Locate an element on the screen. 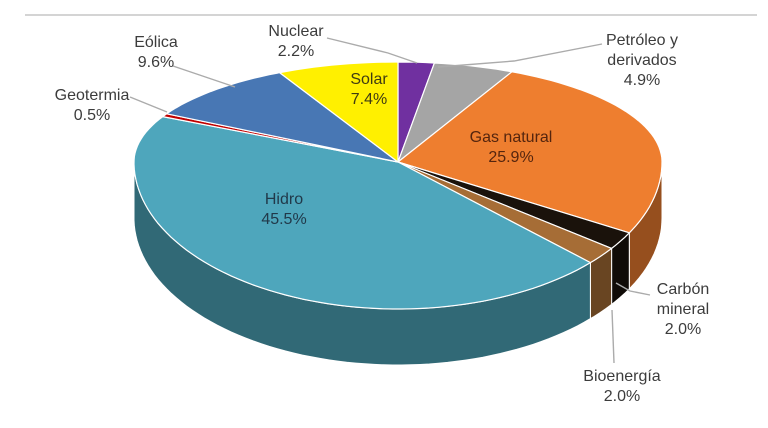 This screenshot has height=428, width=768. label-geotermia: Geotermia 0.5% is located at coordinates (92, 106).